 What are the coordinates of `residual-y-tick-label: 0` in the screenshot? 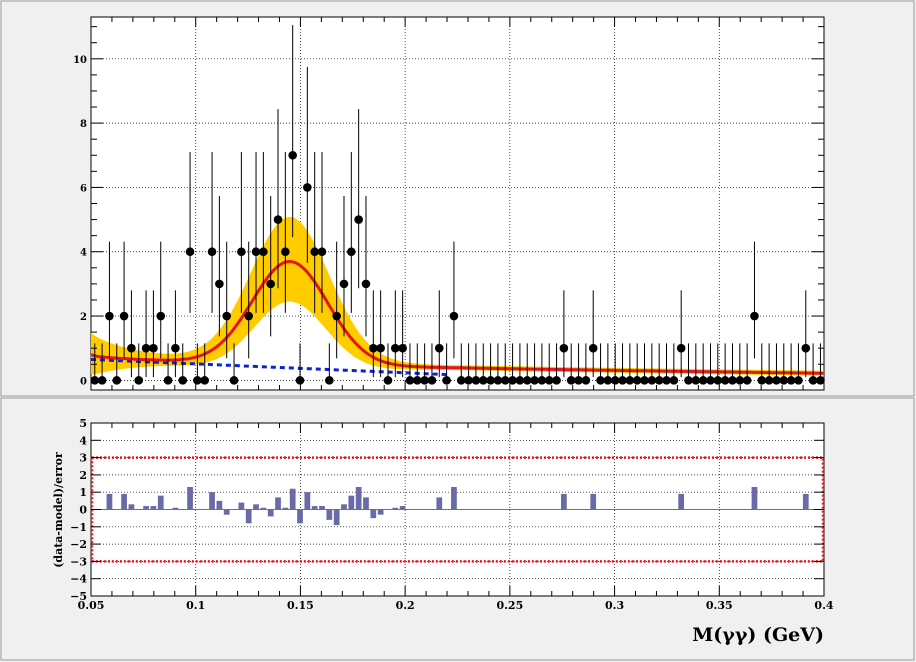 It's located at (83, 510).